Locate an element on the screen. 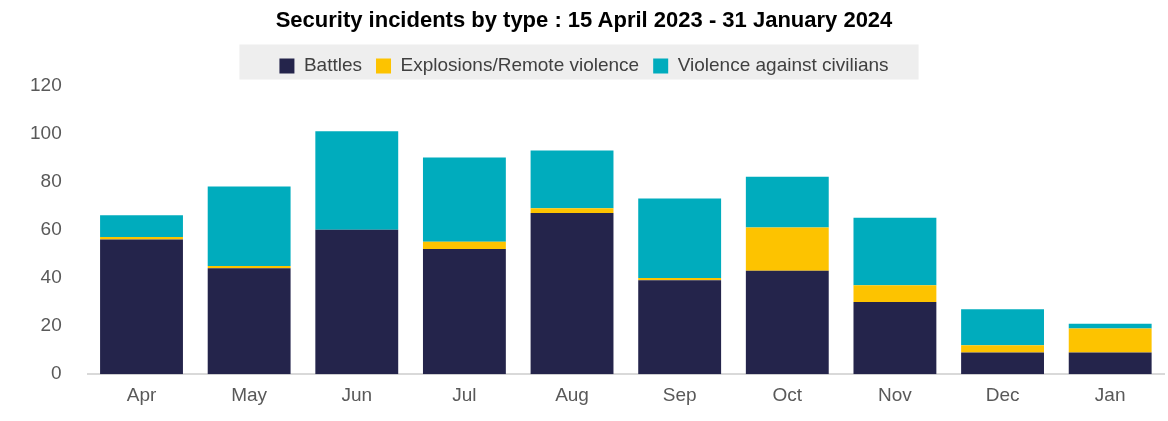 Image resolution: width=1168 pixels, height=421 pixels. legend-label: Battles is located at coordinates (333, 65).